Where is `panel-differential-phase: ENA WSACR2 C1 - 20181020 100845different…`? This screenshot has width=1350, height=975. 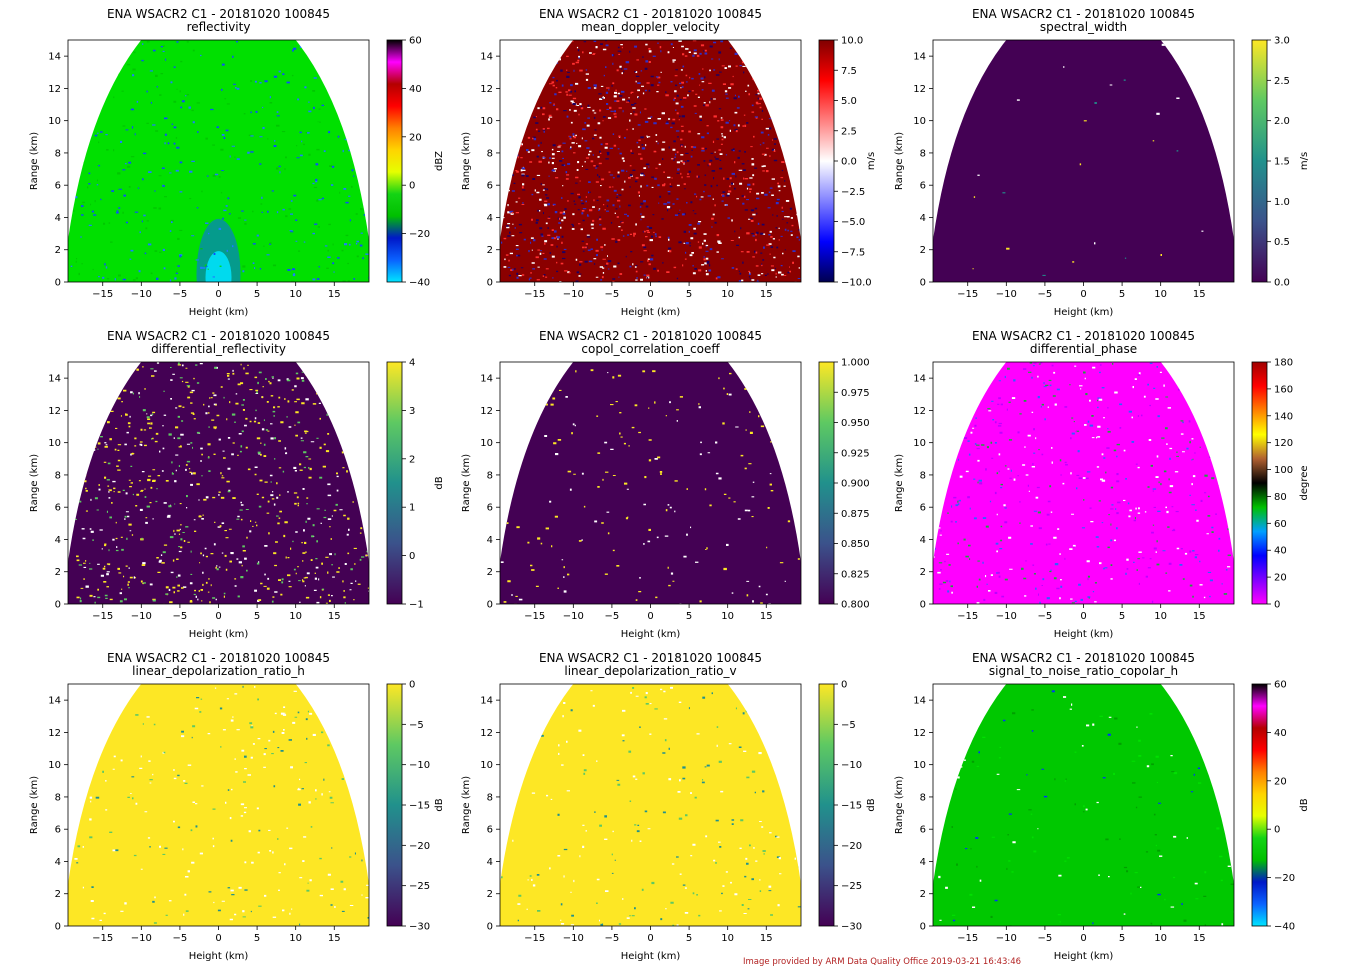 panel-differential-phase: ENA WSACR2 C1 - 20181020 100845different… is located at coordinates (1102, 484).